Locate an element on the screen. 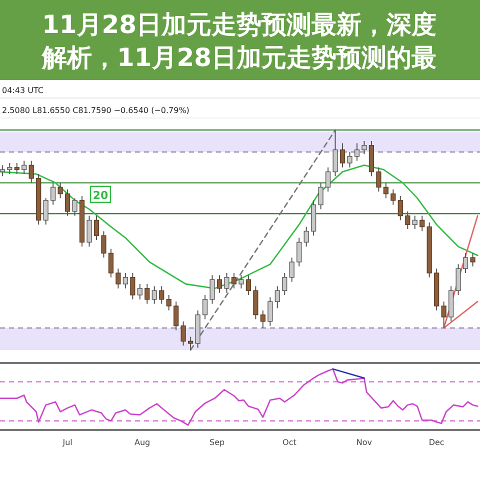 The width and height of the screenshot is (480, 480). chart-title: 11月28日加元走势预测最新，深度解析，11月28日加元走势预测的最 is located at coordinates (239, 41).